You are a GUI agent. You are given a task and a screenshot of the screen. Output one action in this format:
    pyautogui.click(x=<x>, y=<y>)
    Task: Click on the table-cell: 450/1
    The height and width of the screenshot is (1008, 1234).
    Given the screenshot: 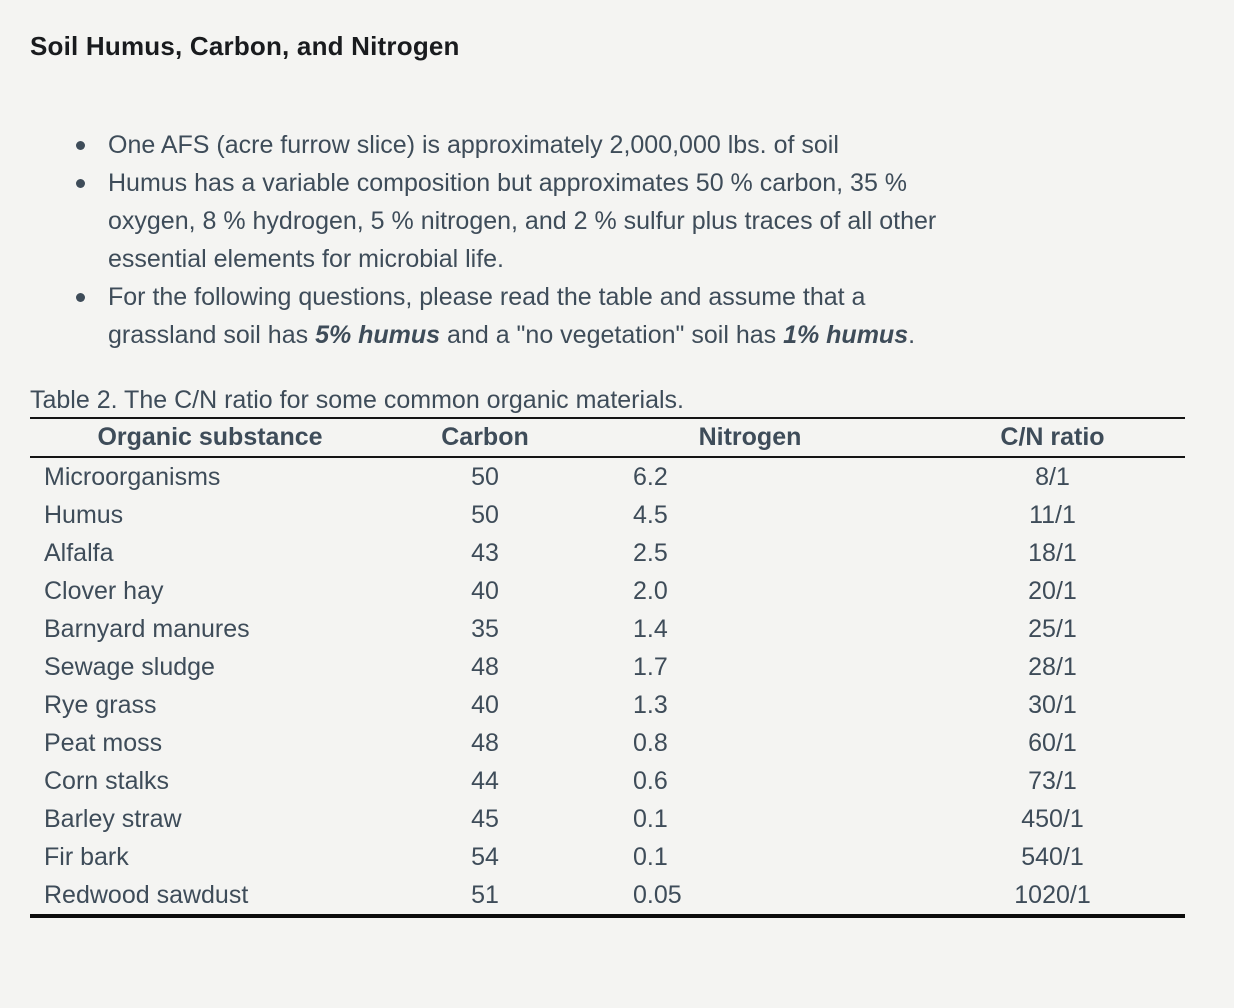 What is the action you would take?
    pyautogui.click(x=1052, y=818)
    